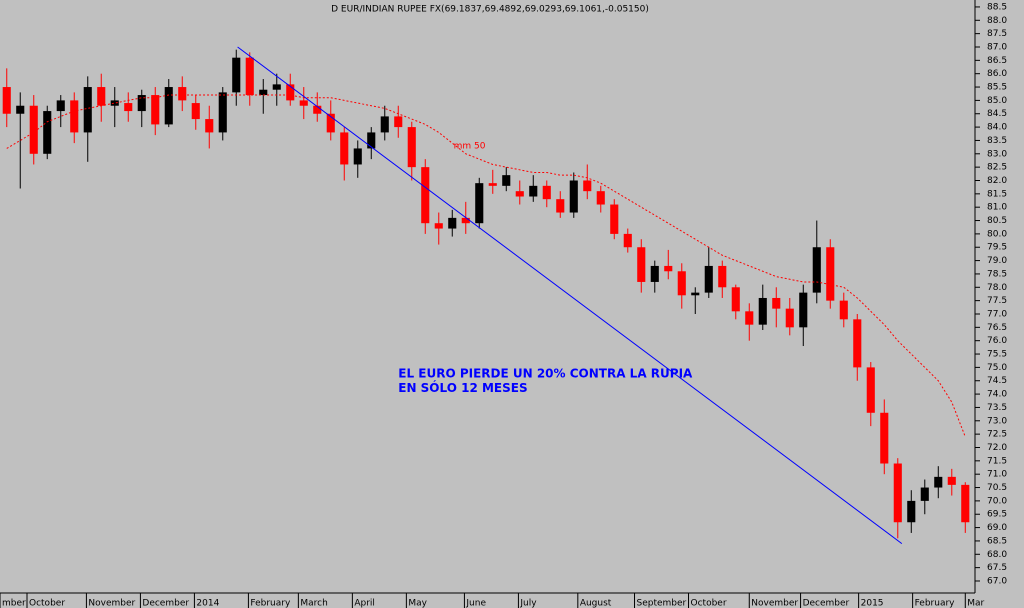  What do you see at coordinates (997, 435) in the screenshot?
I see `y-tick-label: 72.5` at bounding box center [997, 435].